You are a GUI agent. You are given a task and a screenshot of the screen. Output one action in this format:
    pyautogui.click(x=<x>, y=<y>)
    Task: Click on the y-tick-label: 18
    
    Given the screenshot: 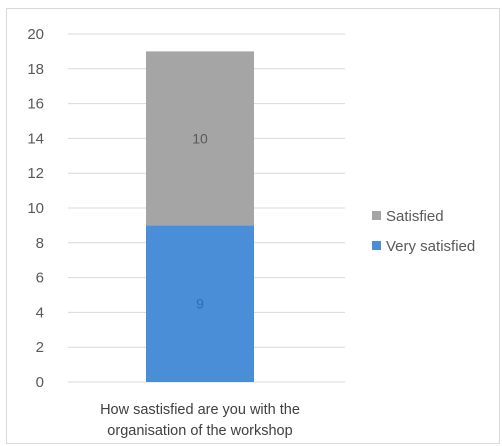 What is the action you would take?
    pyautogui.click(x=35, y=69)
    